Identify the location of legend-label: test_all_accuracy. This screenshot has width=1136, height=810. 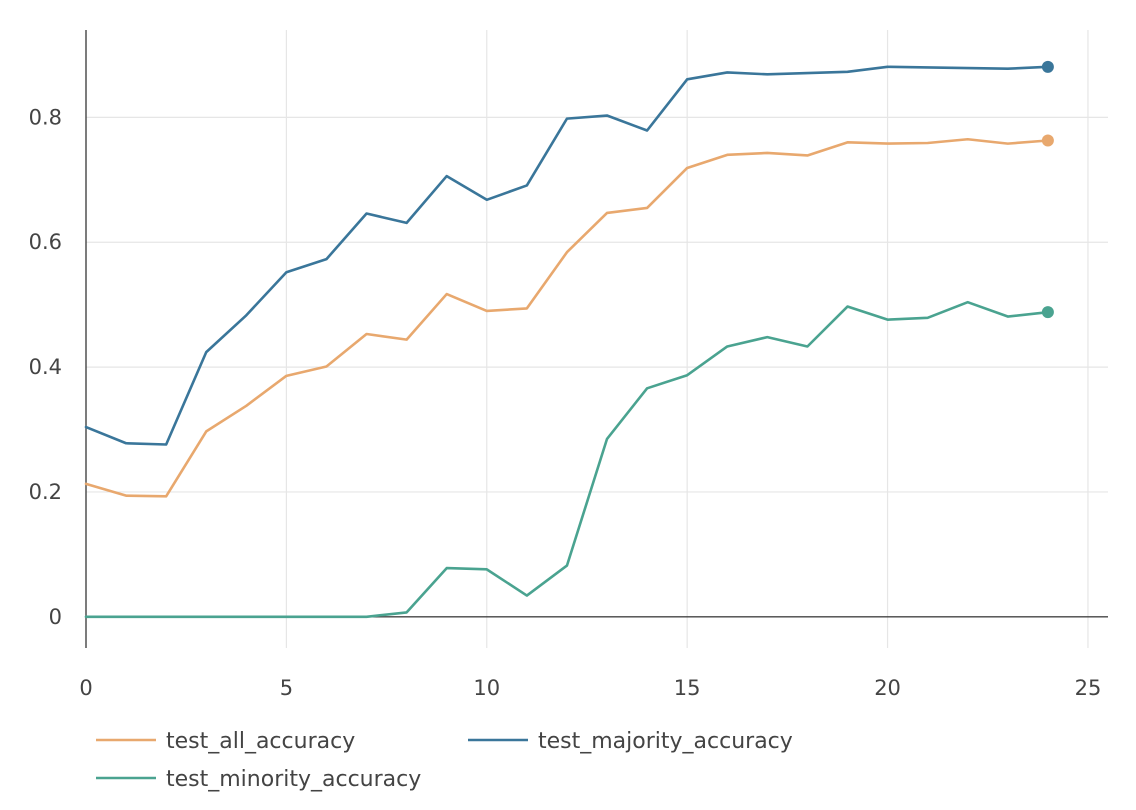
(260, 741).